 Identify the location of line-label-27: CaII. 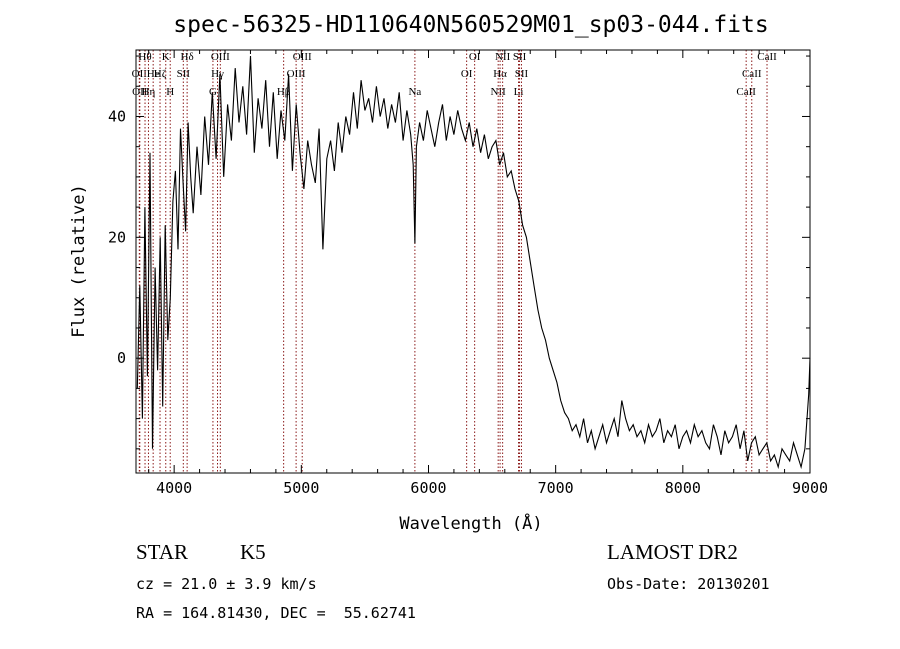
(767, 57).